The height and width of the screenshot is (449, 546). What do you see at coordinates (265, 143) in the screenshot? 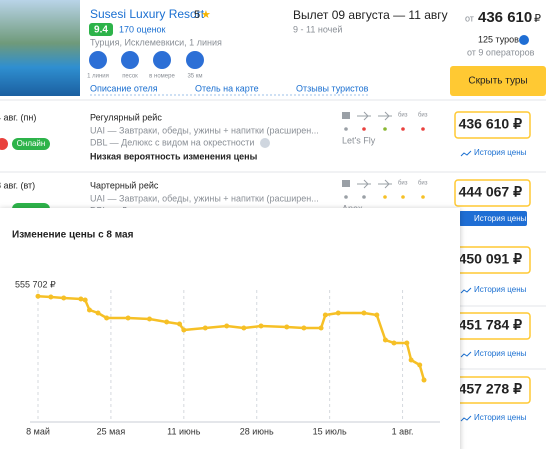
I see `info-icon` at bounding box center [265, 143].